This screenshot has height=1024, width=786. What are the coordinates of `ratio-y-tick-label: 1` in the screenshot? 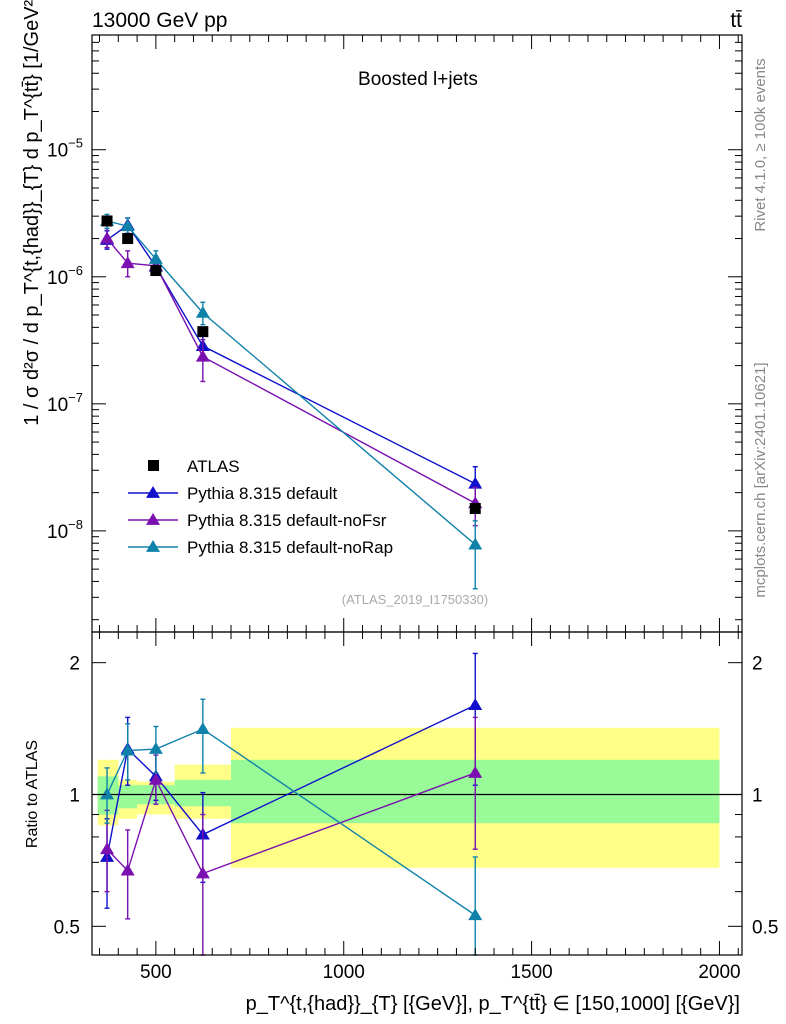 It's located at (74, 795).